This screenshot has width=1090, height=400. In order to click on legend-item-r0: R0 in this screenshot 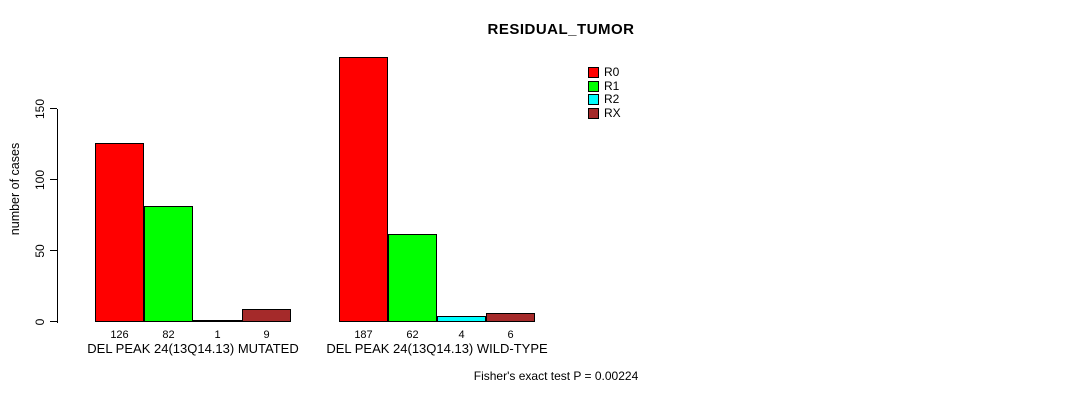, I will do `click(604, 73)`.